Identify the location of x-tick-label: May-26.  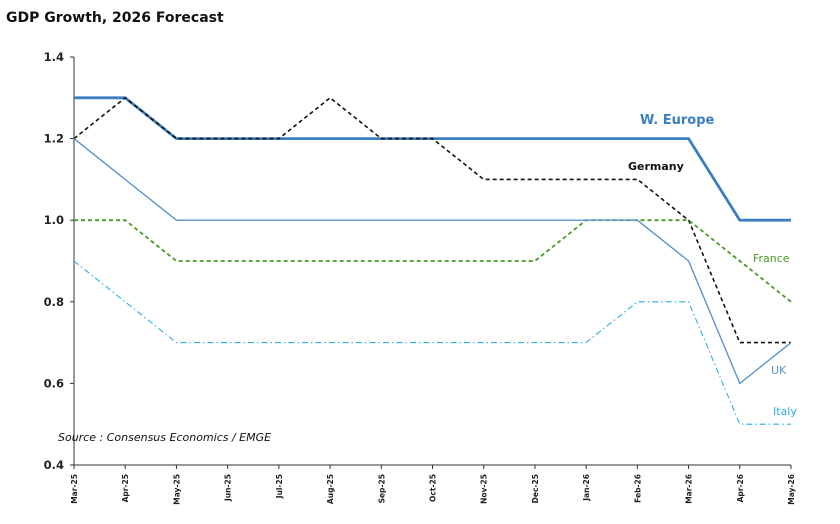
(791, 489).